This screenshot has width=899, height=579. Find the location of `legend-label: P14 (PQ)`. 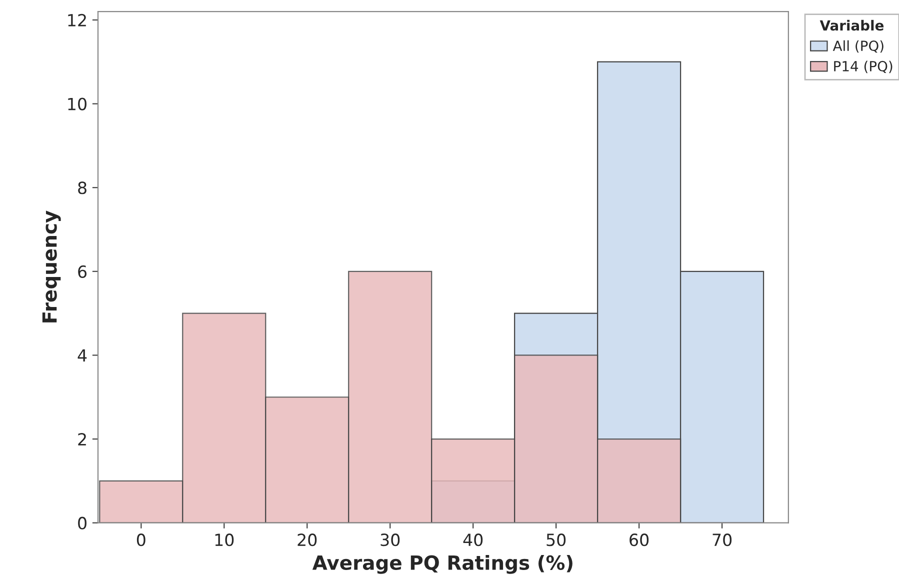

legend-label: P14 (PQ) is located at coordinates (863, 67).